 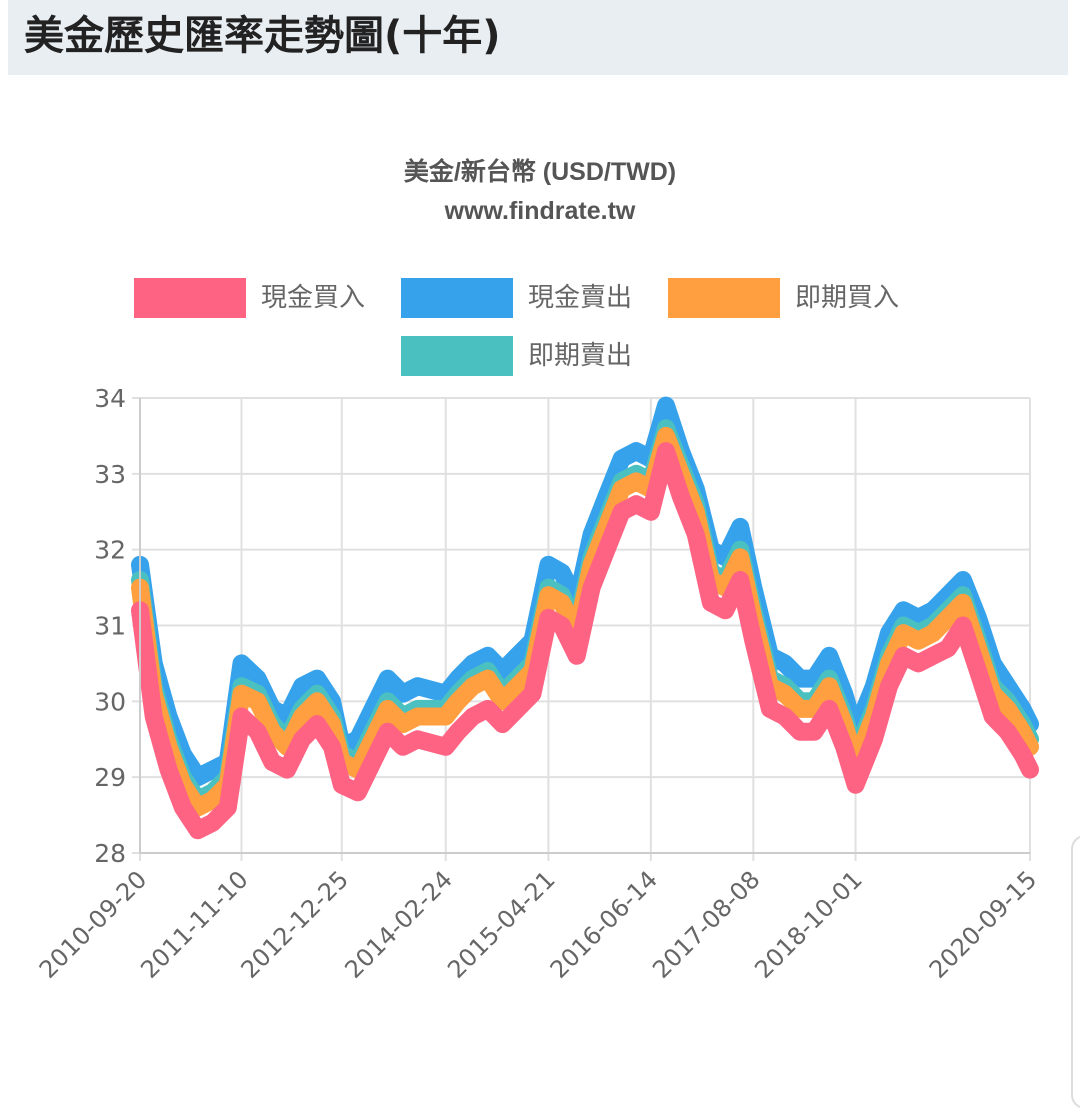 I want to click on page-header: 美金歷史匯率走勢圖(十年), so click(x=538, y=37).